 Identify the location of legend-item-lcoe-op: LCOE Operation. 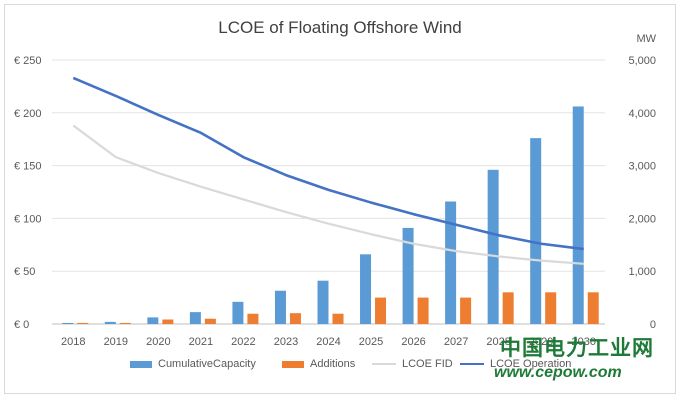
(515, 364).